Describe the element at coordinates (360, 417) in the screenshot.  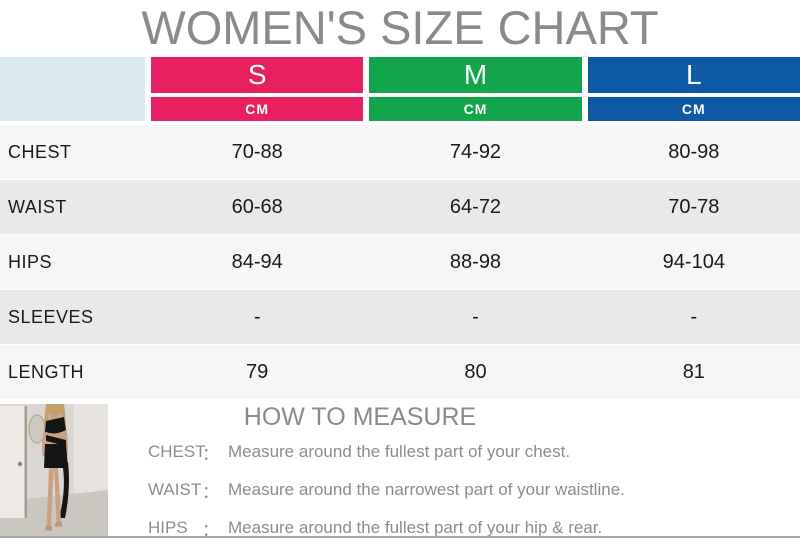
I see `how-to-measure-heading: HOW TO MEASURE` at that location.